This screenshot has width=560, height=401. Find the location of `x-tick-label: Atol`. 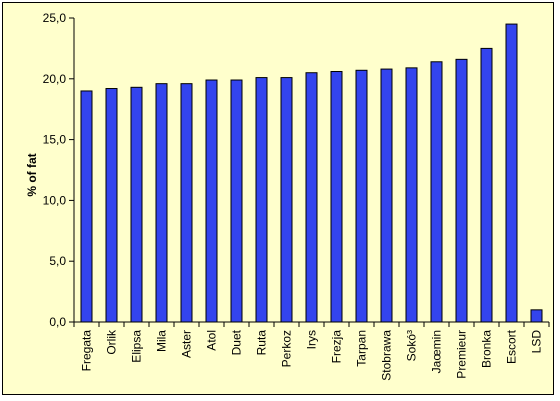

x-tick-label: Atol is located at coordinates (212, 340).